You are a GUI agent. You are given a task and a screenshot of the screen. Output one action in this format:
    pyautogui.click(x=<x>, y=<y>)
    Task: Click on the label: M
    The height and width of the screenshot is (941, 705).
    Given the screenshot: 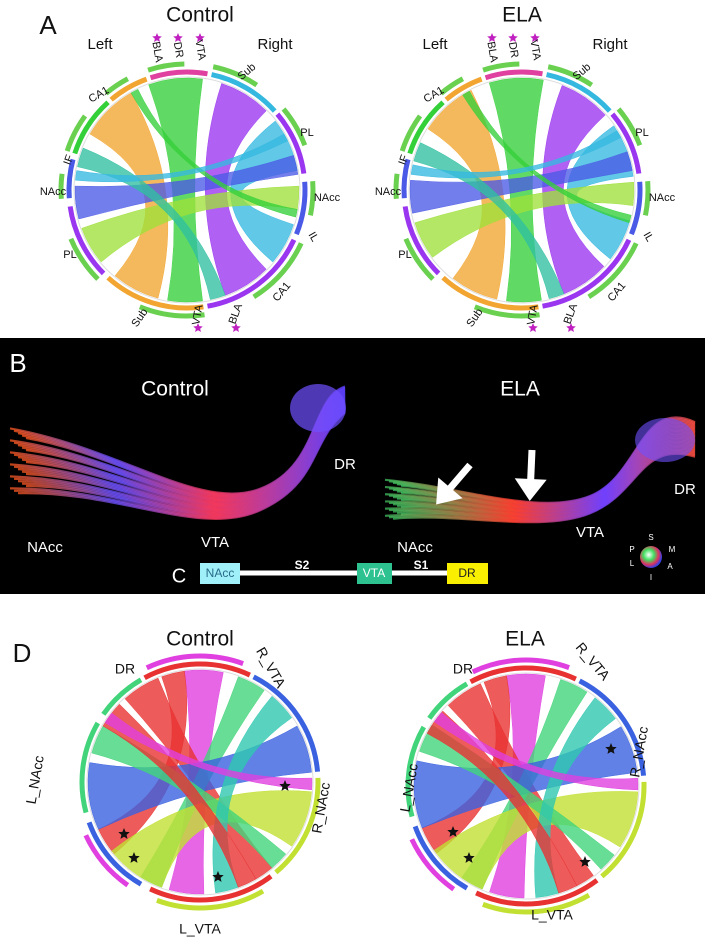 What is the action you would take?
    pyautogui.click(x=672, y=549)
    